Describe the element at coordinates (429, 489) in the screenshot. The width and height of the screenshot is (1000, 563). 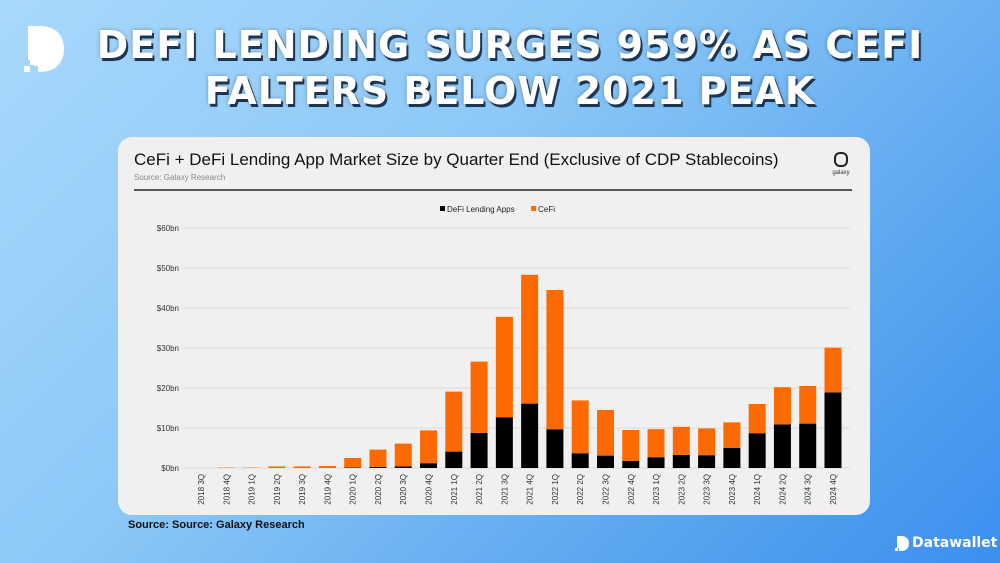
I see `x-tick-label: 2020 4Q` at that location.